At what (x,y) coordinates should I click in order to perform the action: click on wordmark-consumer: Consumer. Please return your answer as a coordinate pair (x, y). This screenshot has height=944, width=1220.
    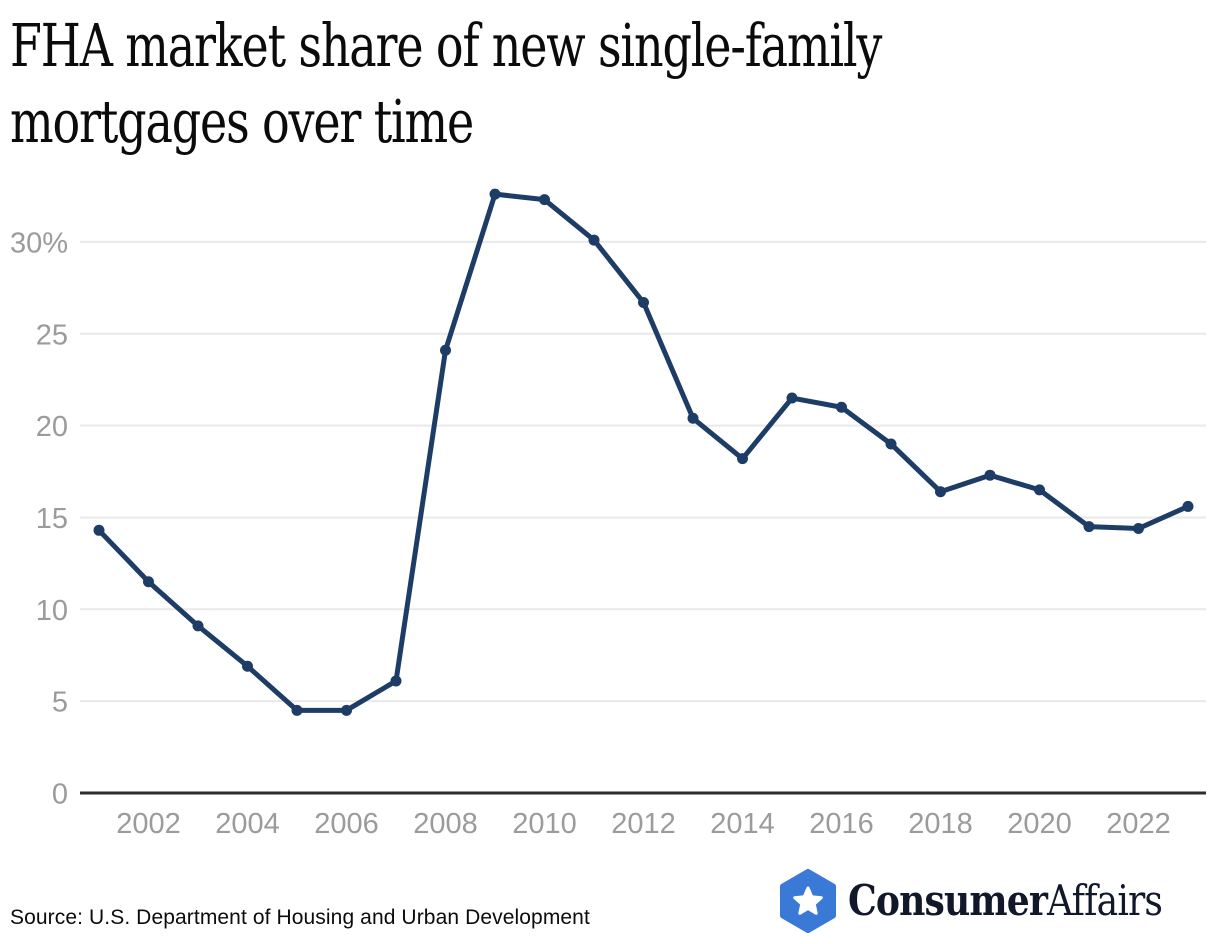
    Looking at the image, I should click on (947, 900).